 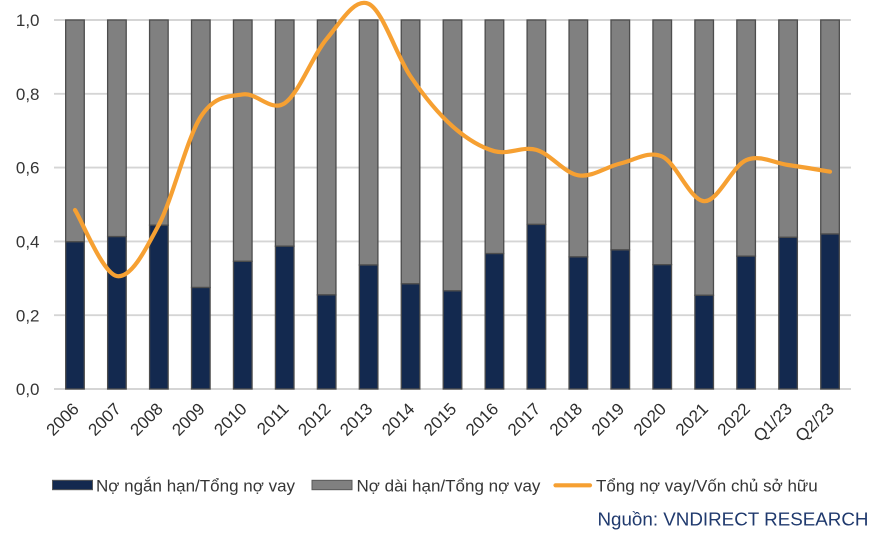 I want to click on svg-text: 1,0, so click(x=28, y=20).